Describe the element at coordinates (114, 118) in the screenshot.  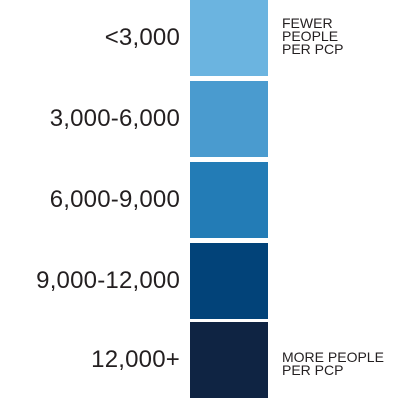
I see `legend-label: 3,000-6,000` at that location.